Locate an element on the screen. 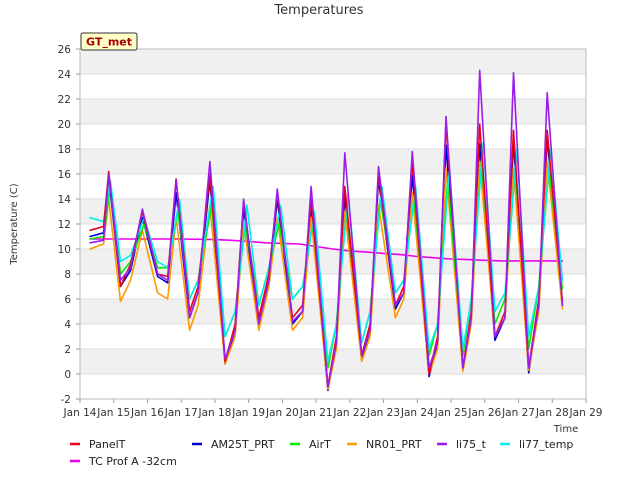  x-tick-label: Jan 16 is located at coordinates (147, 413).